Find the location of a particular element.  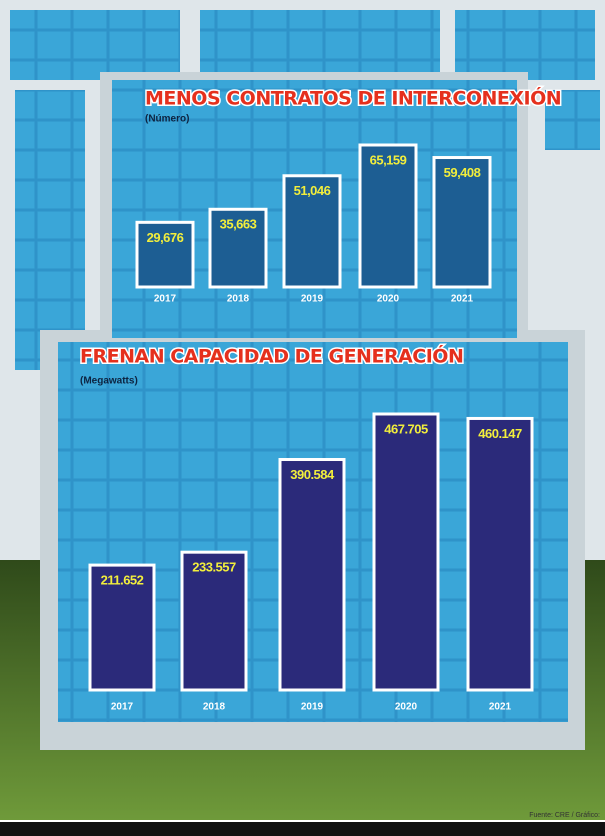

chart-title: MENOS CONTRATOS DE INTERCONEXIÓN is located at coordinates (353, 98).